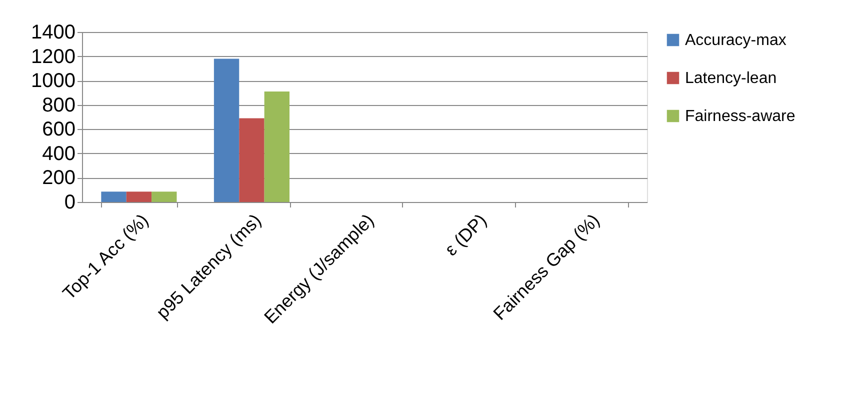  What do you see at coordinates (731, 78) in the screenshot?
I see `legend-label: Latency-lean` at bounding box center [731, 78].